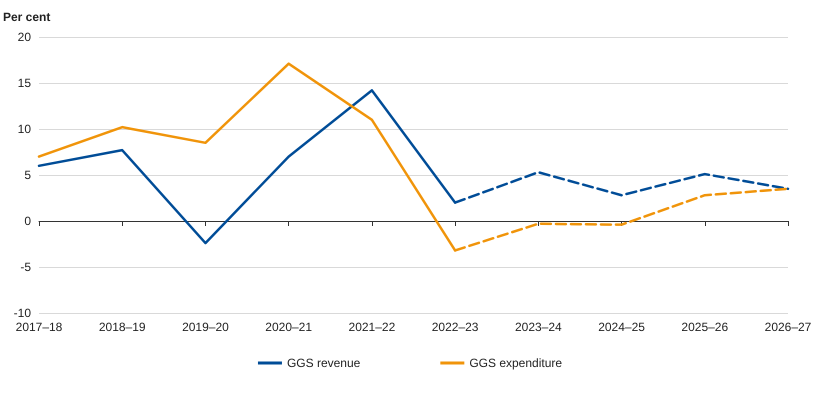 The image size is (820, 396). What do you see at coordinates (788, 327) in the screenshot?
I see `x-tick-label: 2026–27` at bounding box center [788, 327].